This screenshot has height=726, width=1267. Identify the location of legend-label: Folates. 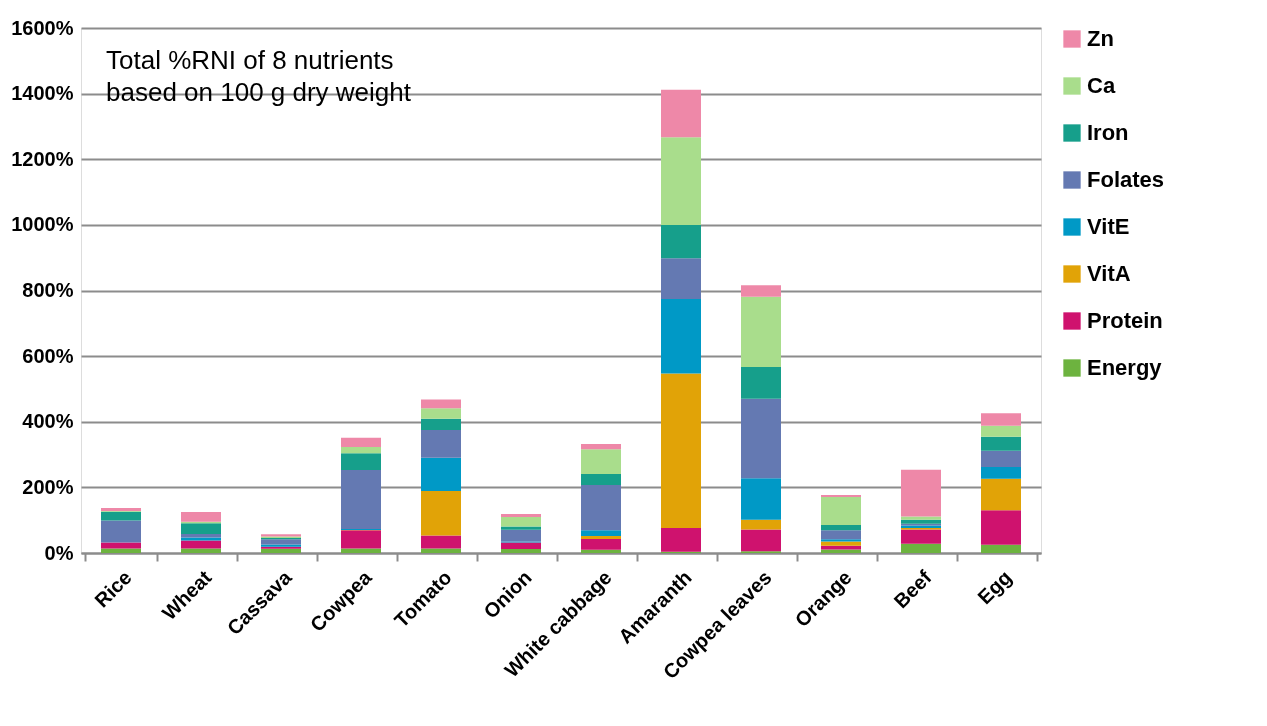
(1126, 179).